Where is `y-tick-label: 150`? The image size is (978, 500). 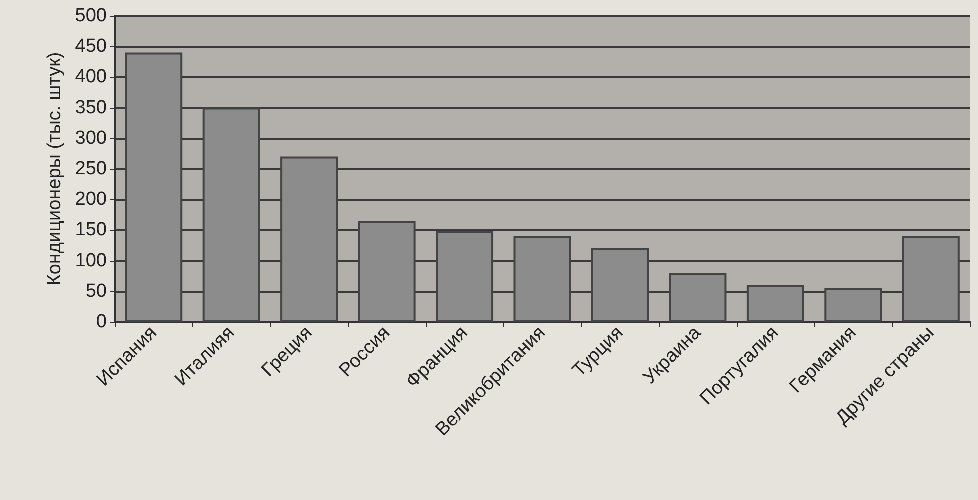 y-tick-label: 150 is located at coordinates (91, 230).